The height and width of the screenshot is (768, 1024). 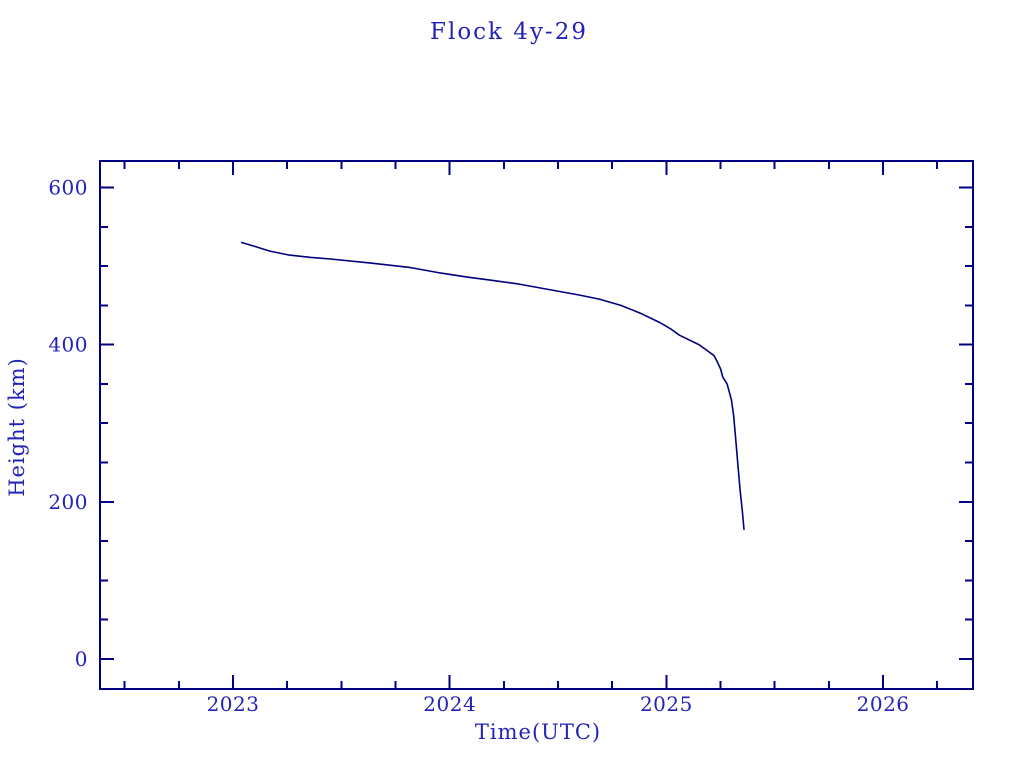 I want to click on x-tick-label: 2024, so click(x=449, y=704).